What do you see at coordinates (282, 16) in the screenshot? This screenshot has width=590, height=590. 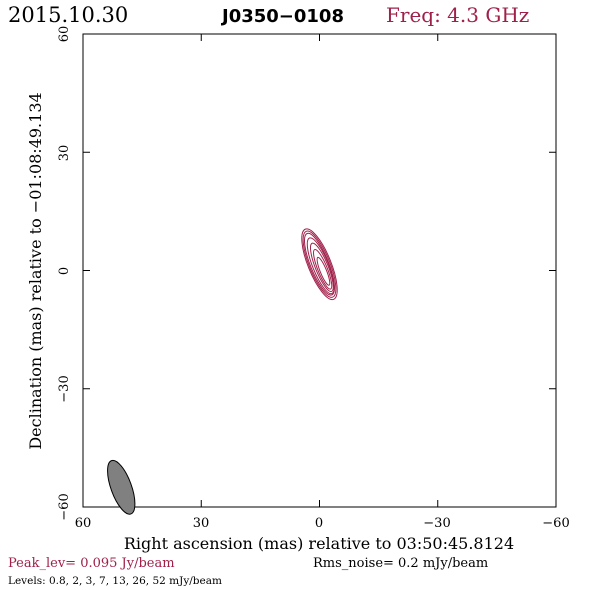 I see `source-name: J0350−0108` at bounding box center [282, 16].